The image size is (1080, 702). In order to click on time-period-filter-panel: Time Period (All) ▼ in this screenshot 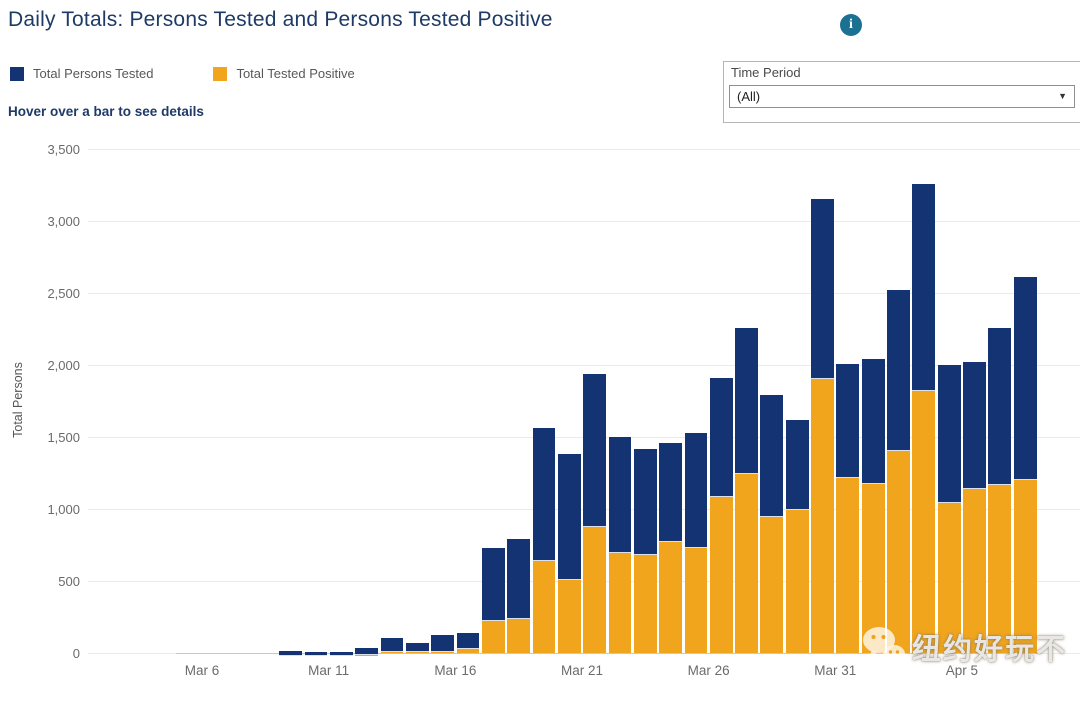, I will do `click(901, 92)`.